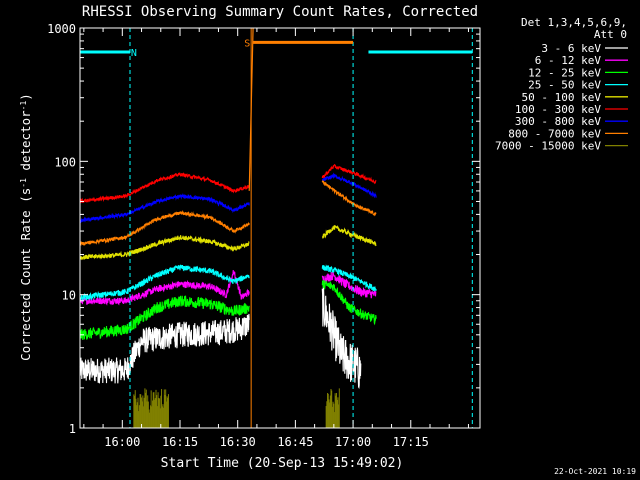 The width and height of the screenshot is (640, 480). Describe the element at coordinates (558, 109) in the screenshot. I see `legend-label: 100 - 300 keV` at that location.